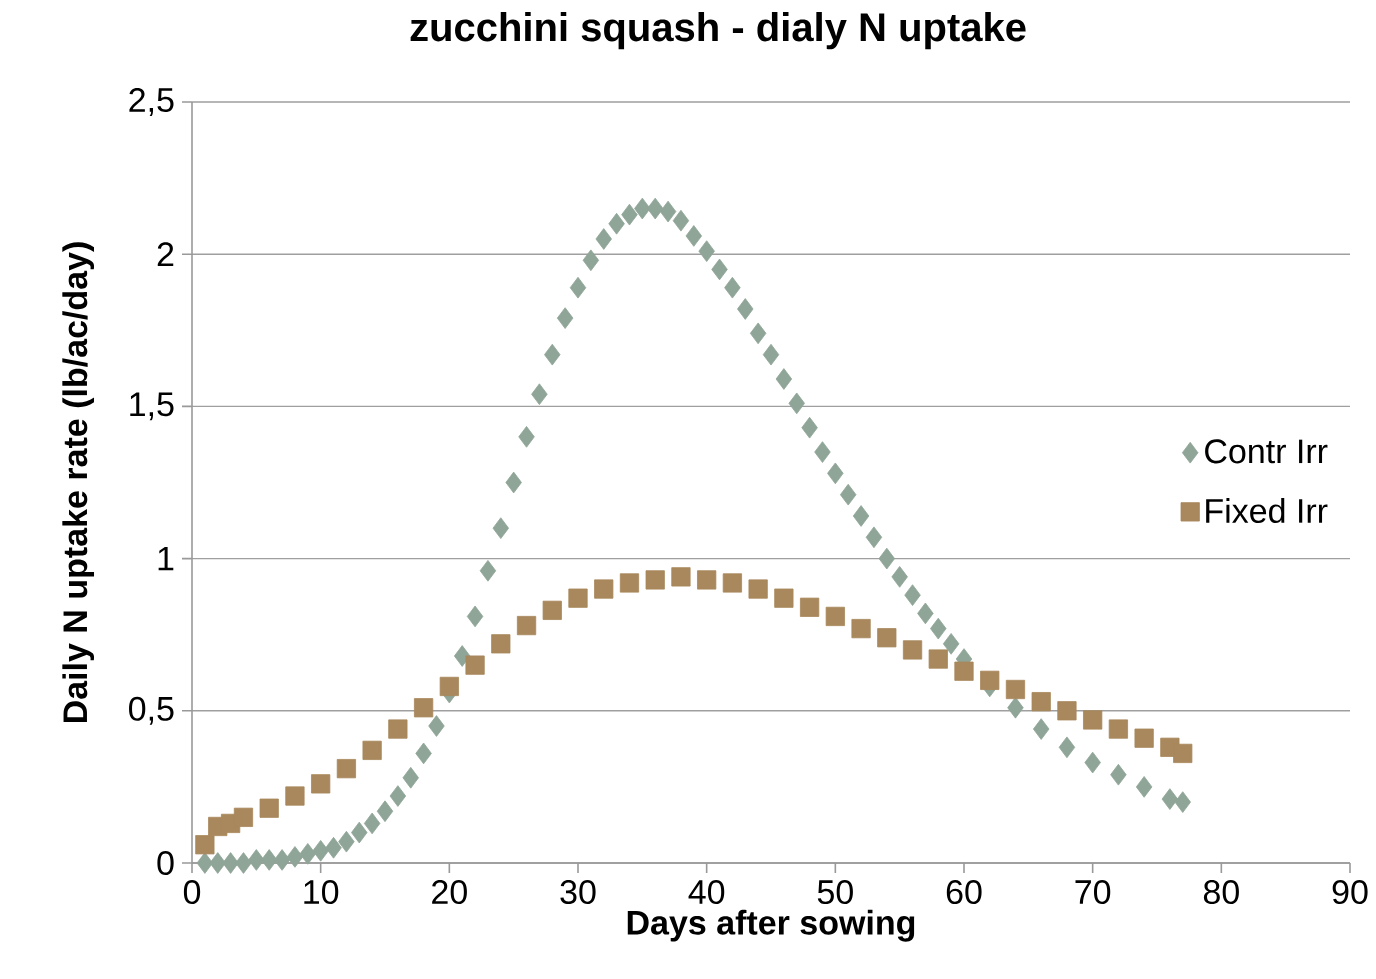 The width and height of the screenshot is (1376, 979). What do you see at coordinates (578, 892) in the screenshot?
I see `x-tick-label: 30` at bounding box center [578, 892].